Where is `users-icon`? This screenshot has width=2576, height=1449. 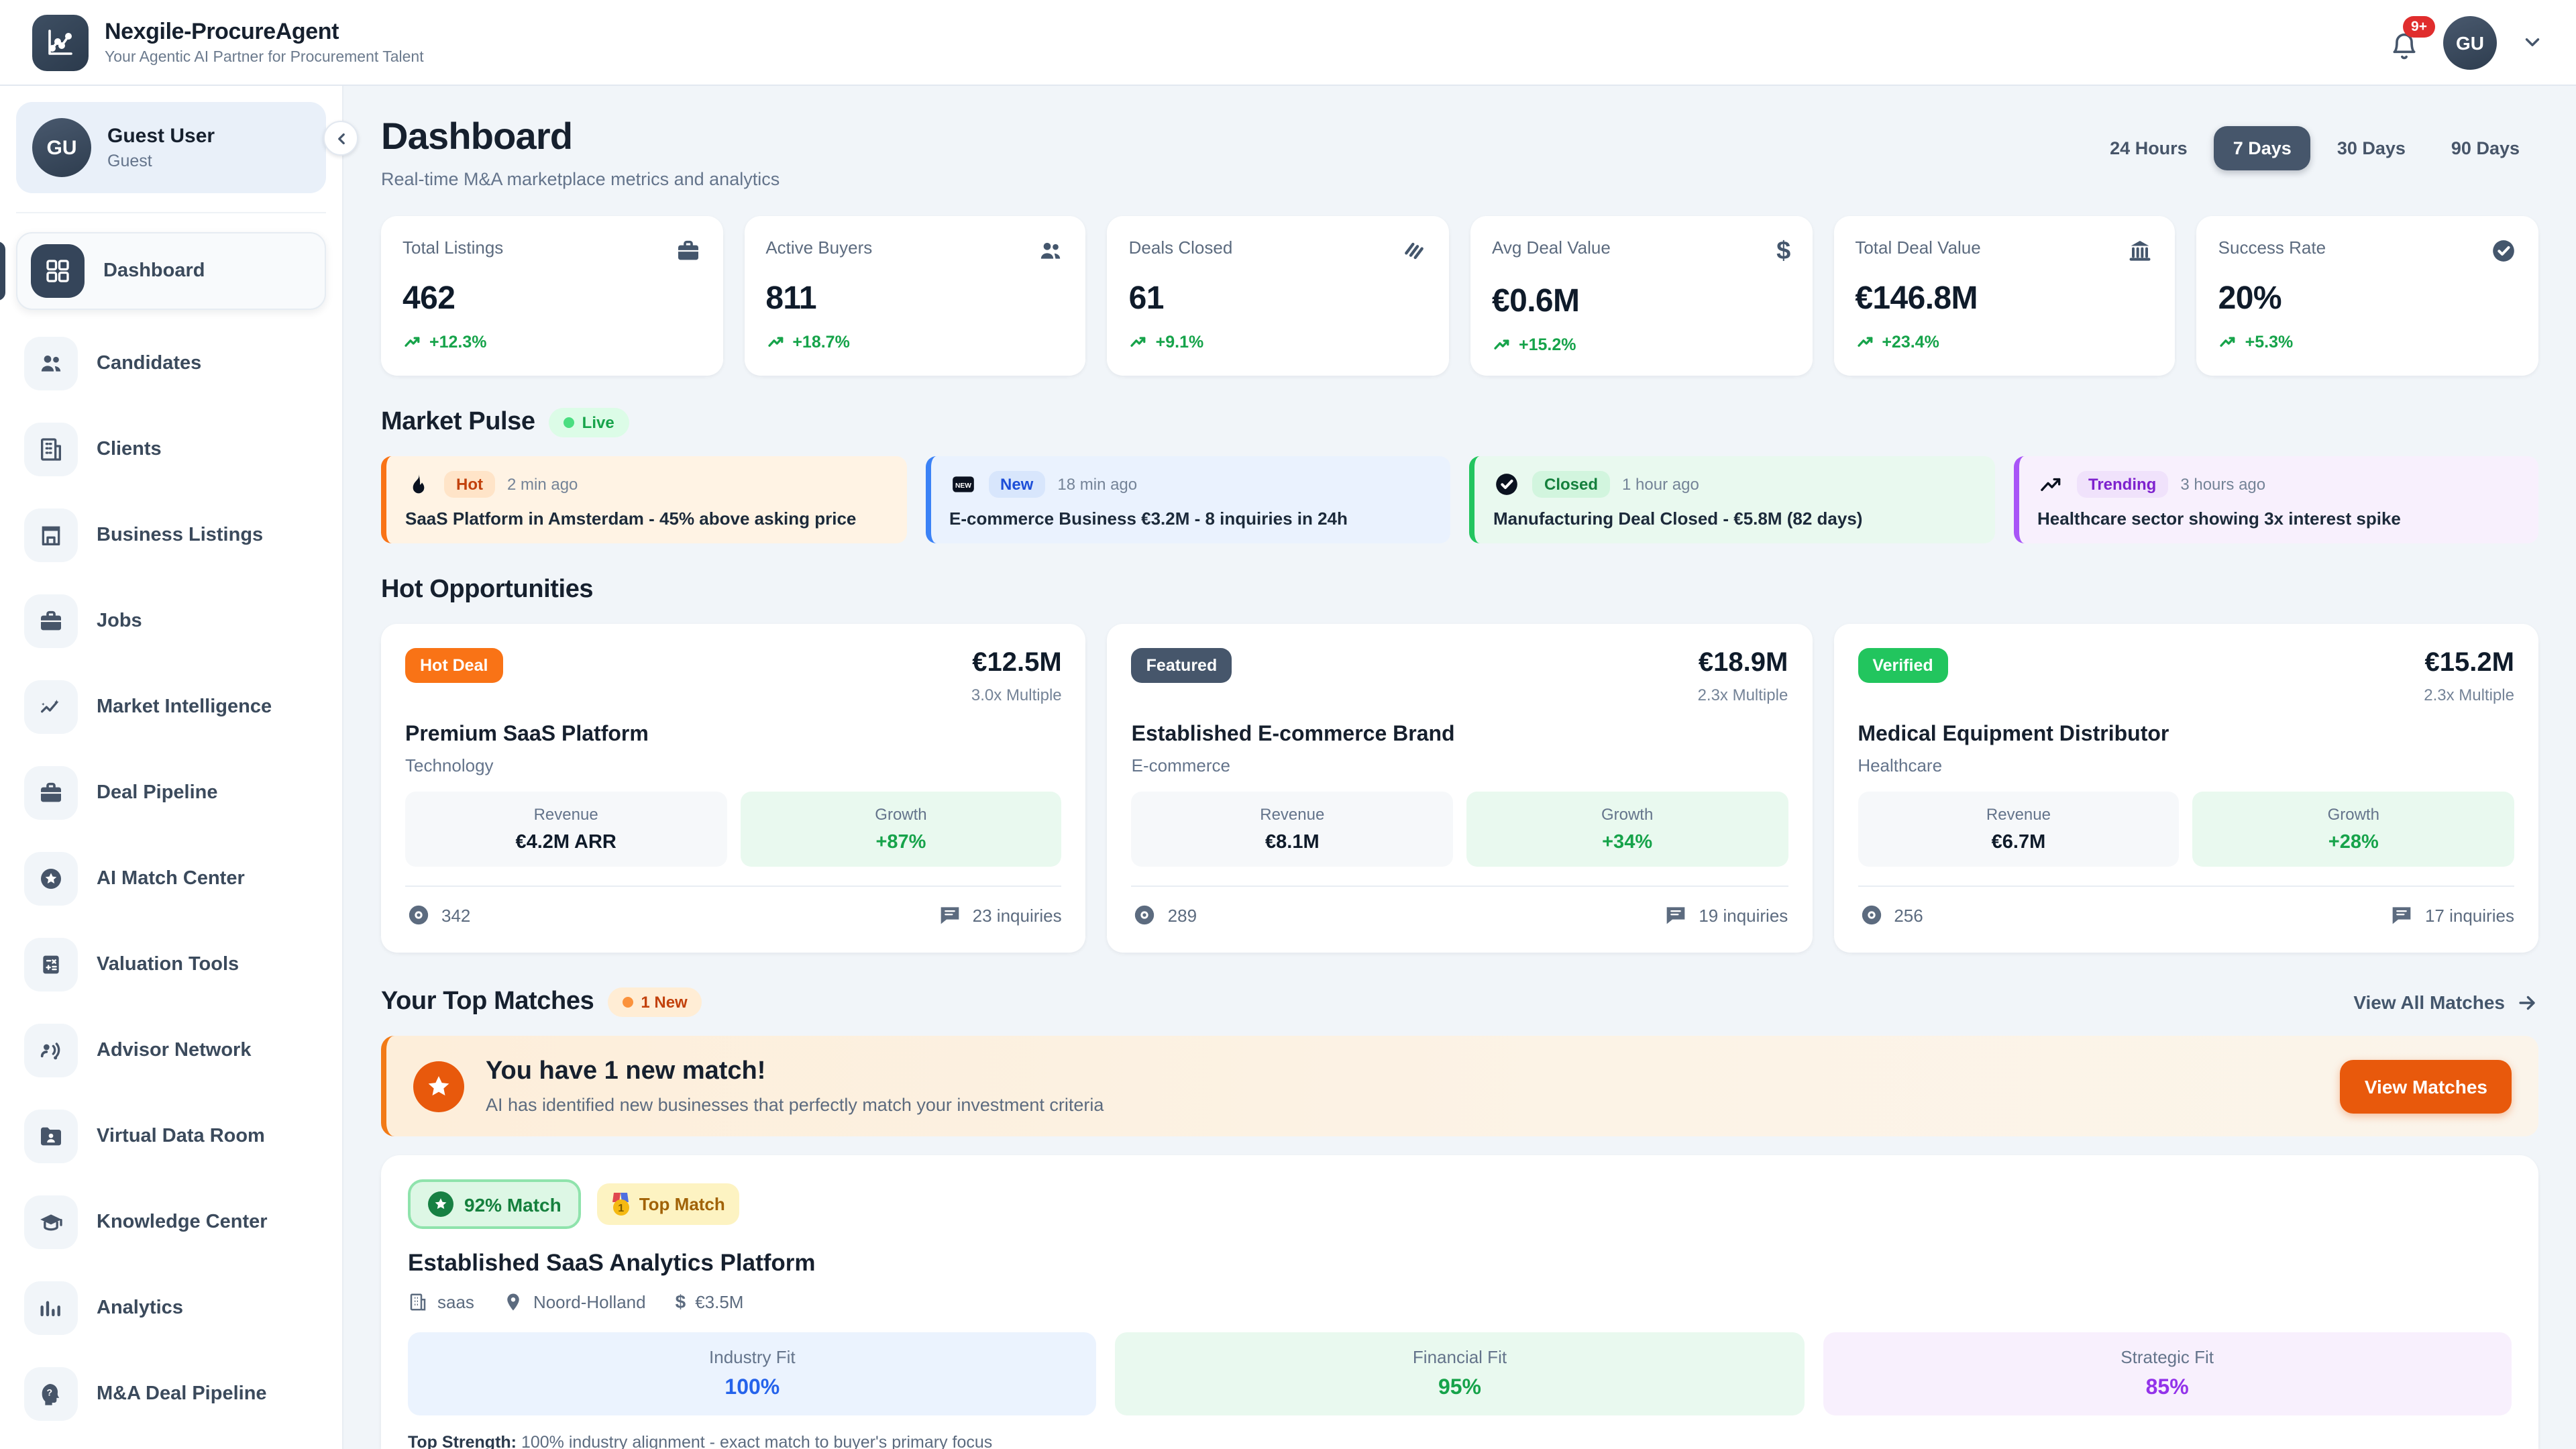 users-icon is located at coordinates (1051, 250).